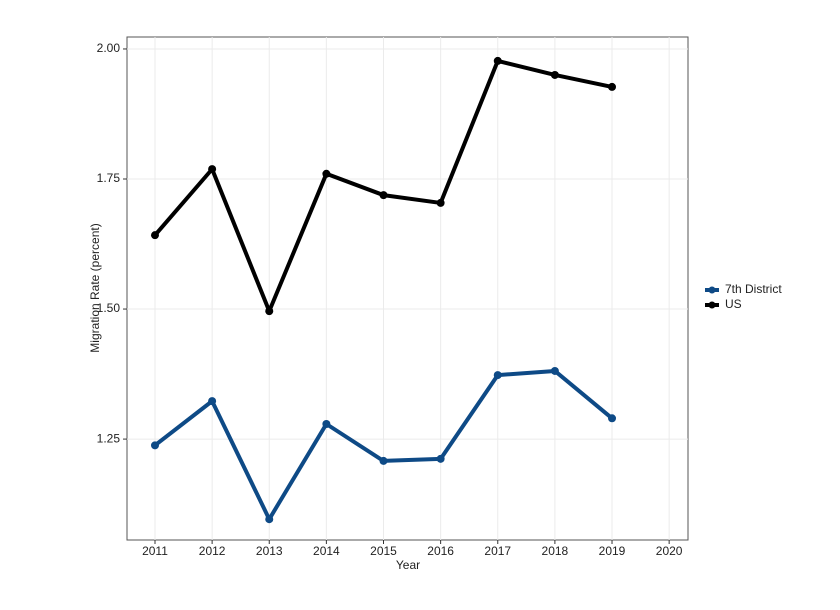 The height and width of the screenshot is (610, 840). I want to click on x-tick-label: 2018, so click(555, 551).